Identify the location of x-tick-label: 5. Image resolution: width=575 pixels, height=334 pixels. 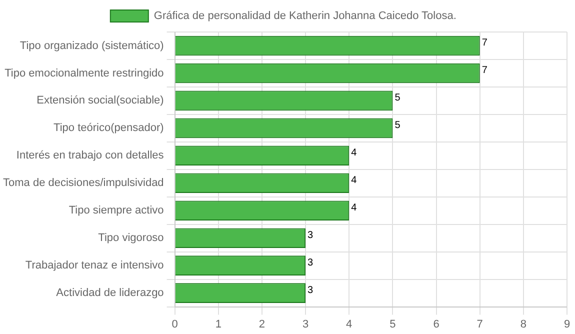
(393, 324).